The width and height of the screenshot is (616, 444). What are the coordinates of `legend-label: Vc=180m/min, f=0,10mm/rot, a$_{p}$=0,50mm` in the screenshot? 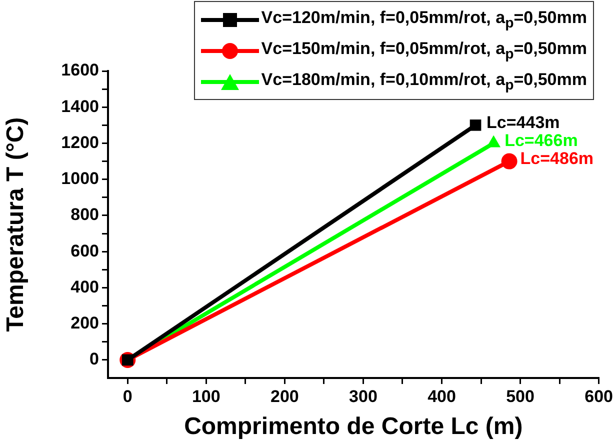 It's located at (424, 82).